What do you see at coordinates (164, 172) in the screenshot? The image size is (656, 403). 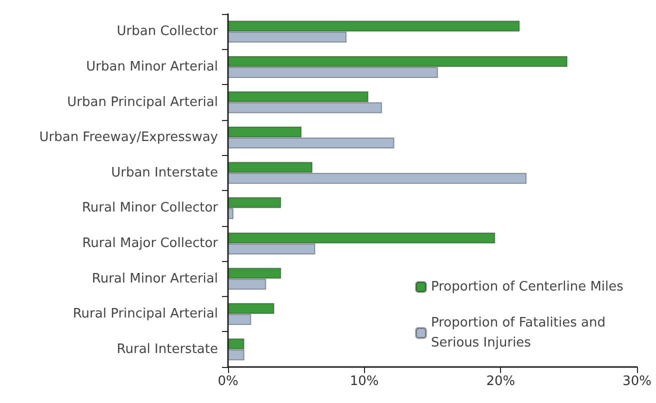 I see `y-tick-label: Urban Interstate` at bounding box center [164, 172].